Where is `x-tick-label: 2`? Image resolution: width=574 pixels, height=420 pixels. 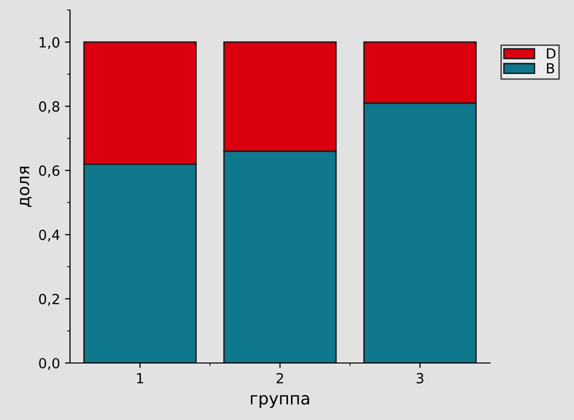
x-tick-label: 2 is located at coordinates (280, 378).